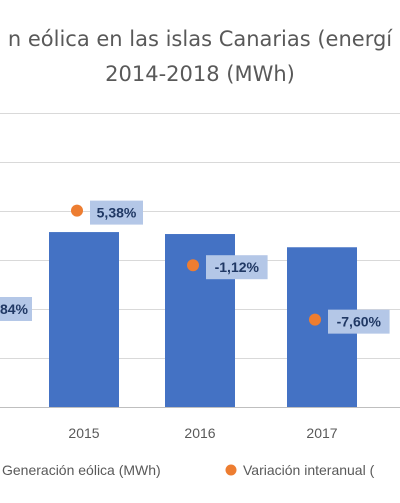 The image size is (400, 503). What do you see at coordinates (84, 319) in the screenshot?
I see `bar-2015` at bounding box center [84, 319].